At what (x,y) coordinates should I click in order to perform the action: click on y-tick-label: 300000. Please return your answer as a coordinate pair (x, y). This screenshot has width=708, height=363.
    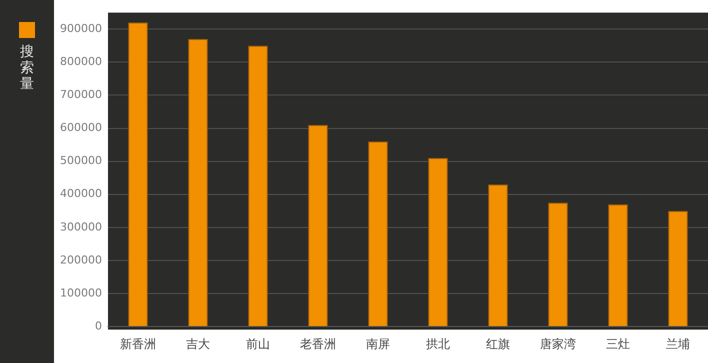
    Looking at the image, I should click on (81, 227).